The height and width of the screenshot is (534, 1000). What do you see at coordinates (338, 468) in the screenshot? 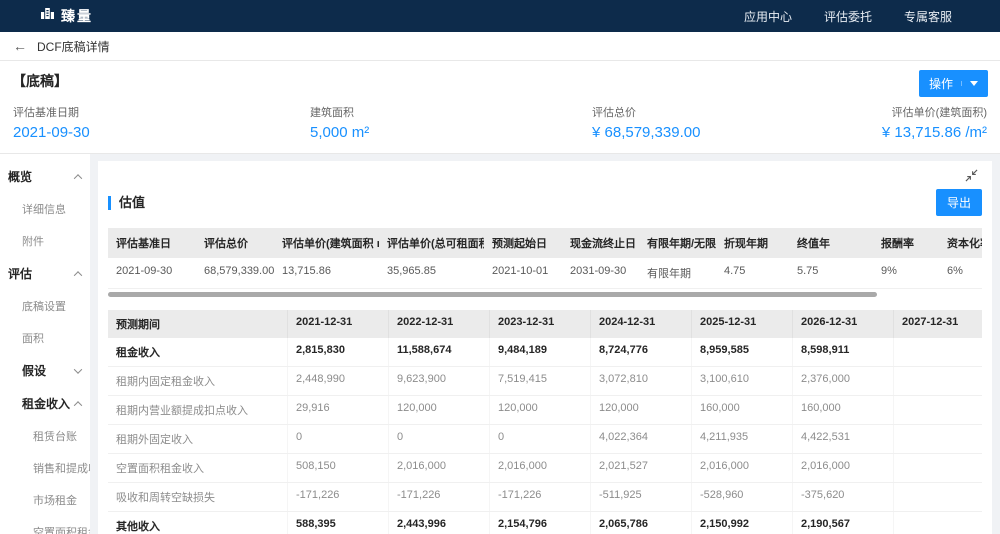
I see `cell: 508,150` at bounding box center [338, 468].